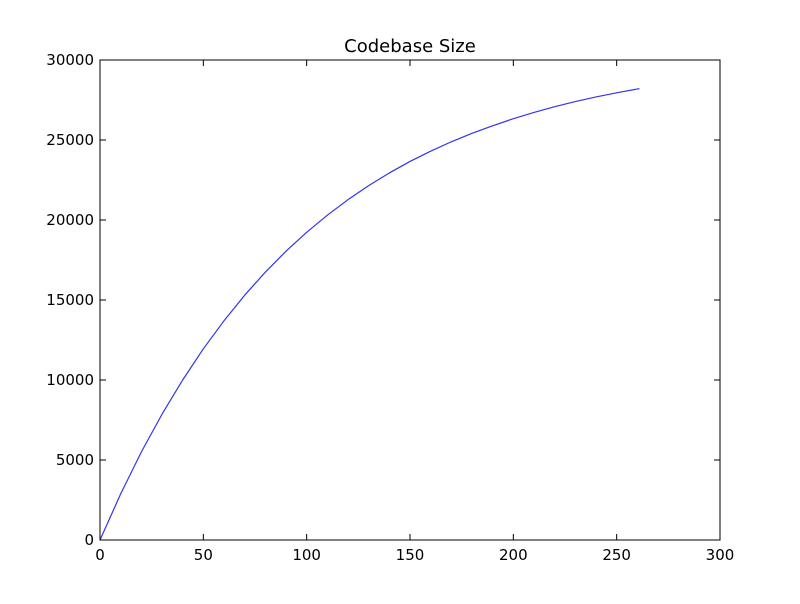 The width and height of the screenshot is (800, 604). I want to click on y-tick-label: 0, so click(89, 540).